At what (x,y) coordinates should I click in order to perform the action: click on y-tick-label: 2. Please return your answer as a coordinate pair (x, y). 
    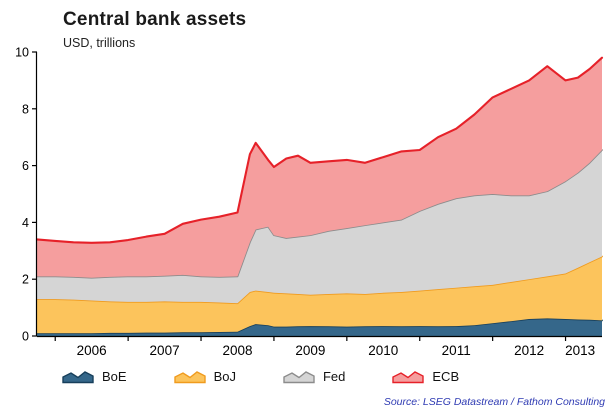
    Looking at the image, I should click on (25, 280).